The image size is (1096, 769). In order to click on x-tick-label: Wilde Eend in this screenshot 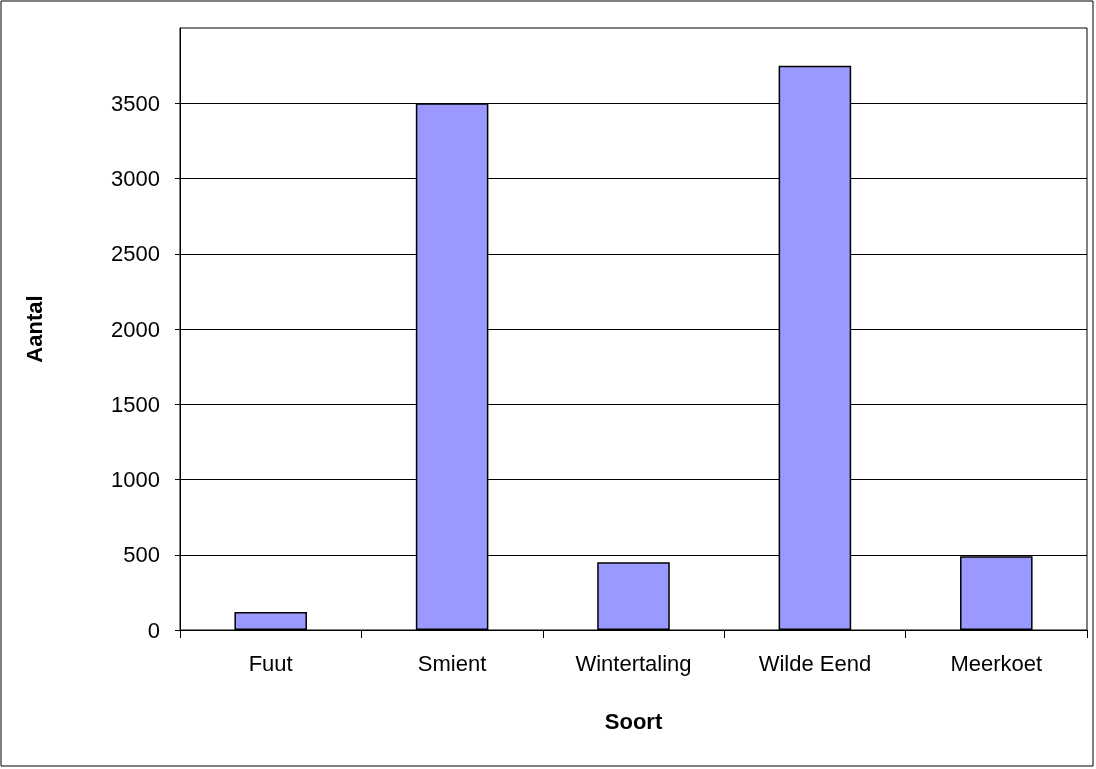, I will do `click(815, 663)`.